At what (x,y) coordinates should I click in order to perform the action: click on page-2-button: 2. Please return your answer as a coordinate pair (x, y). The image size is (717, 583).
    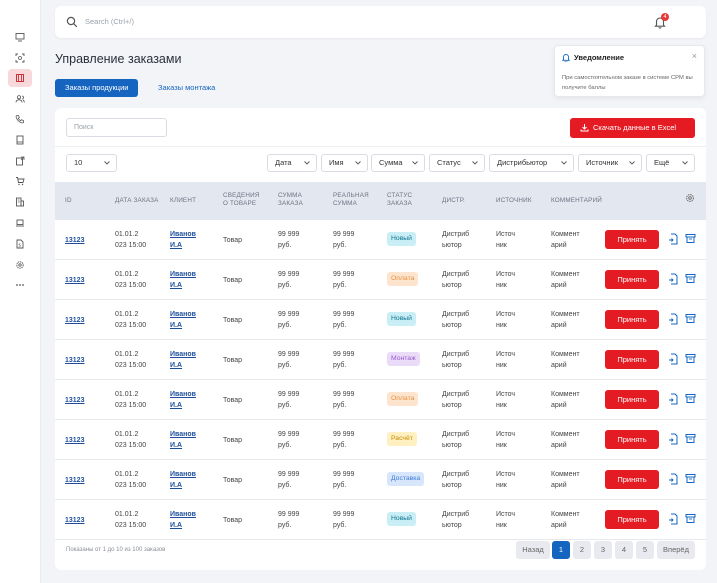
    Looking at the image, I should click on (582, 550).